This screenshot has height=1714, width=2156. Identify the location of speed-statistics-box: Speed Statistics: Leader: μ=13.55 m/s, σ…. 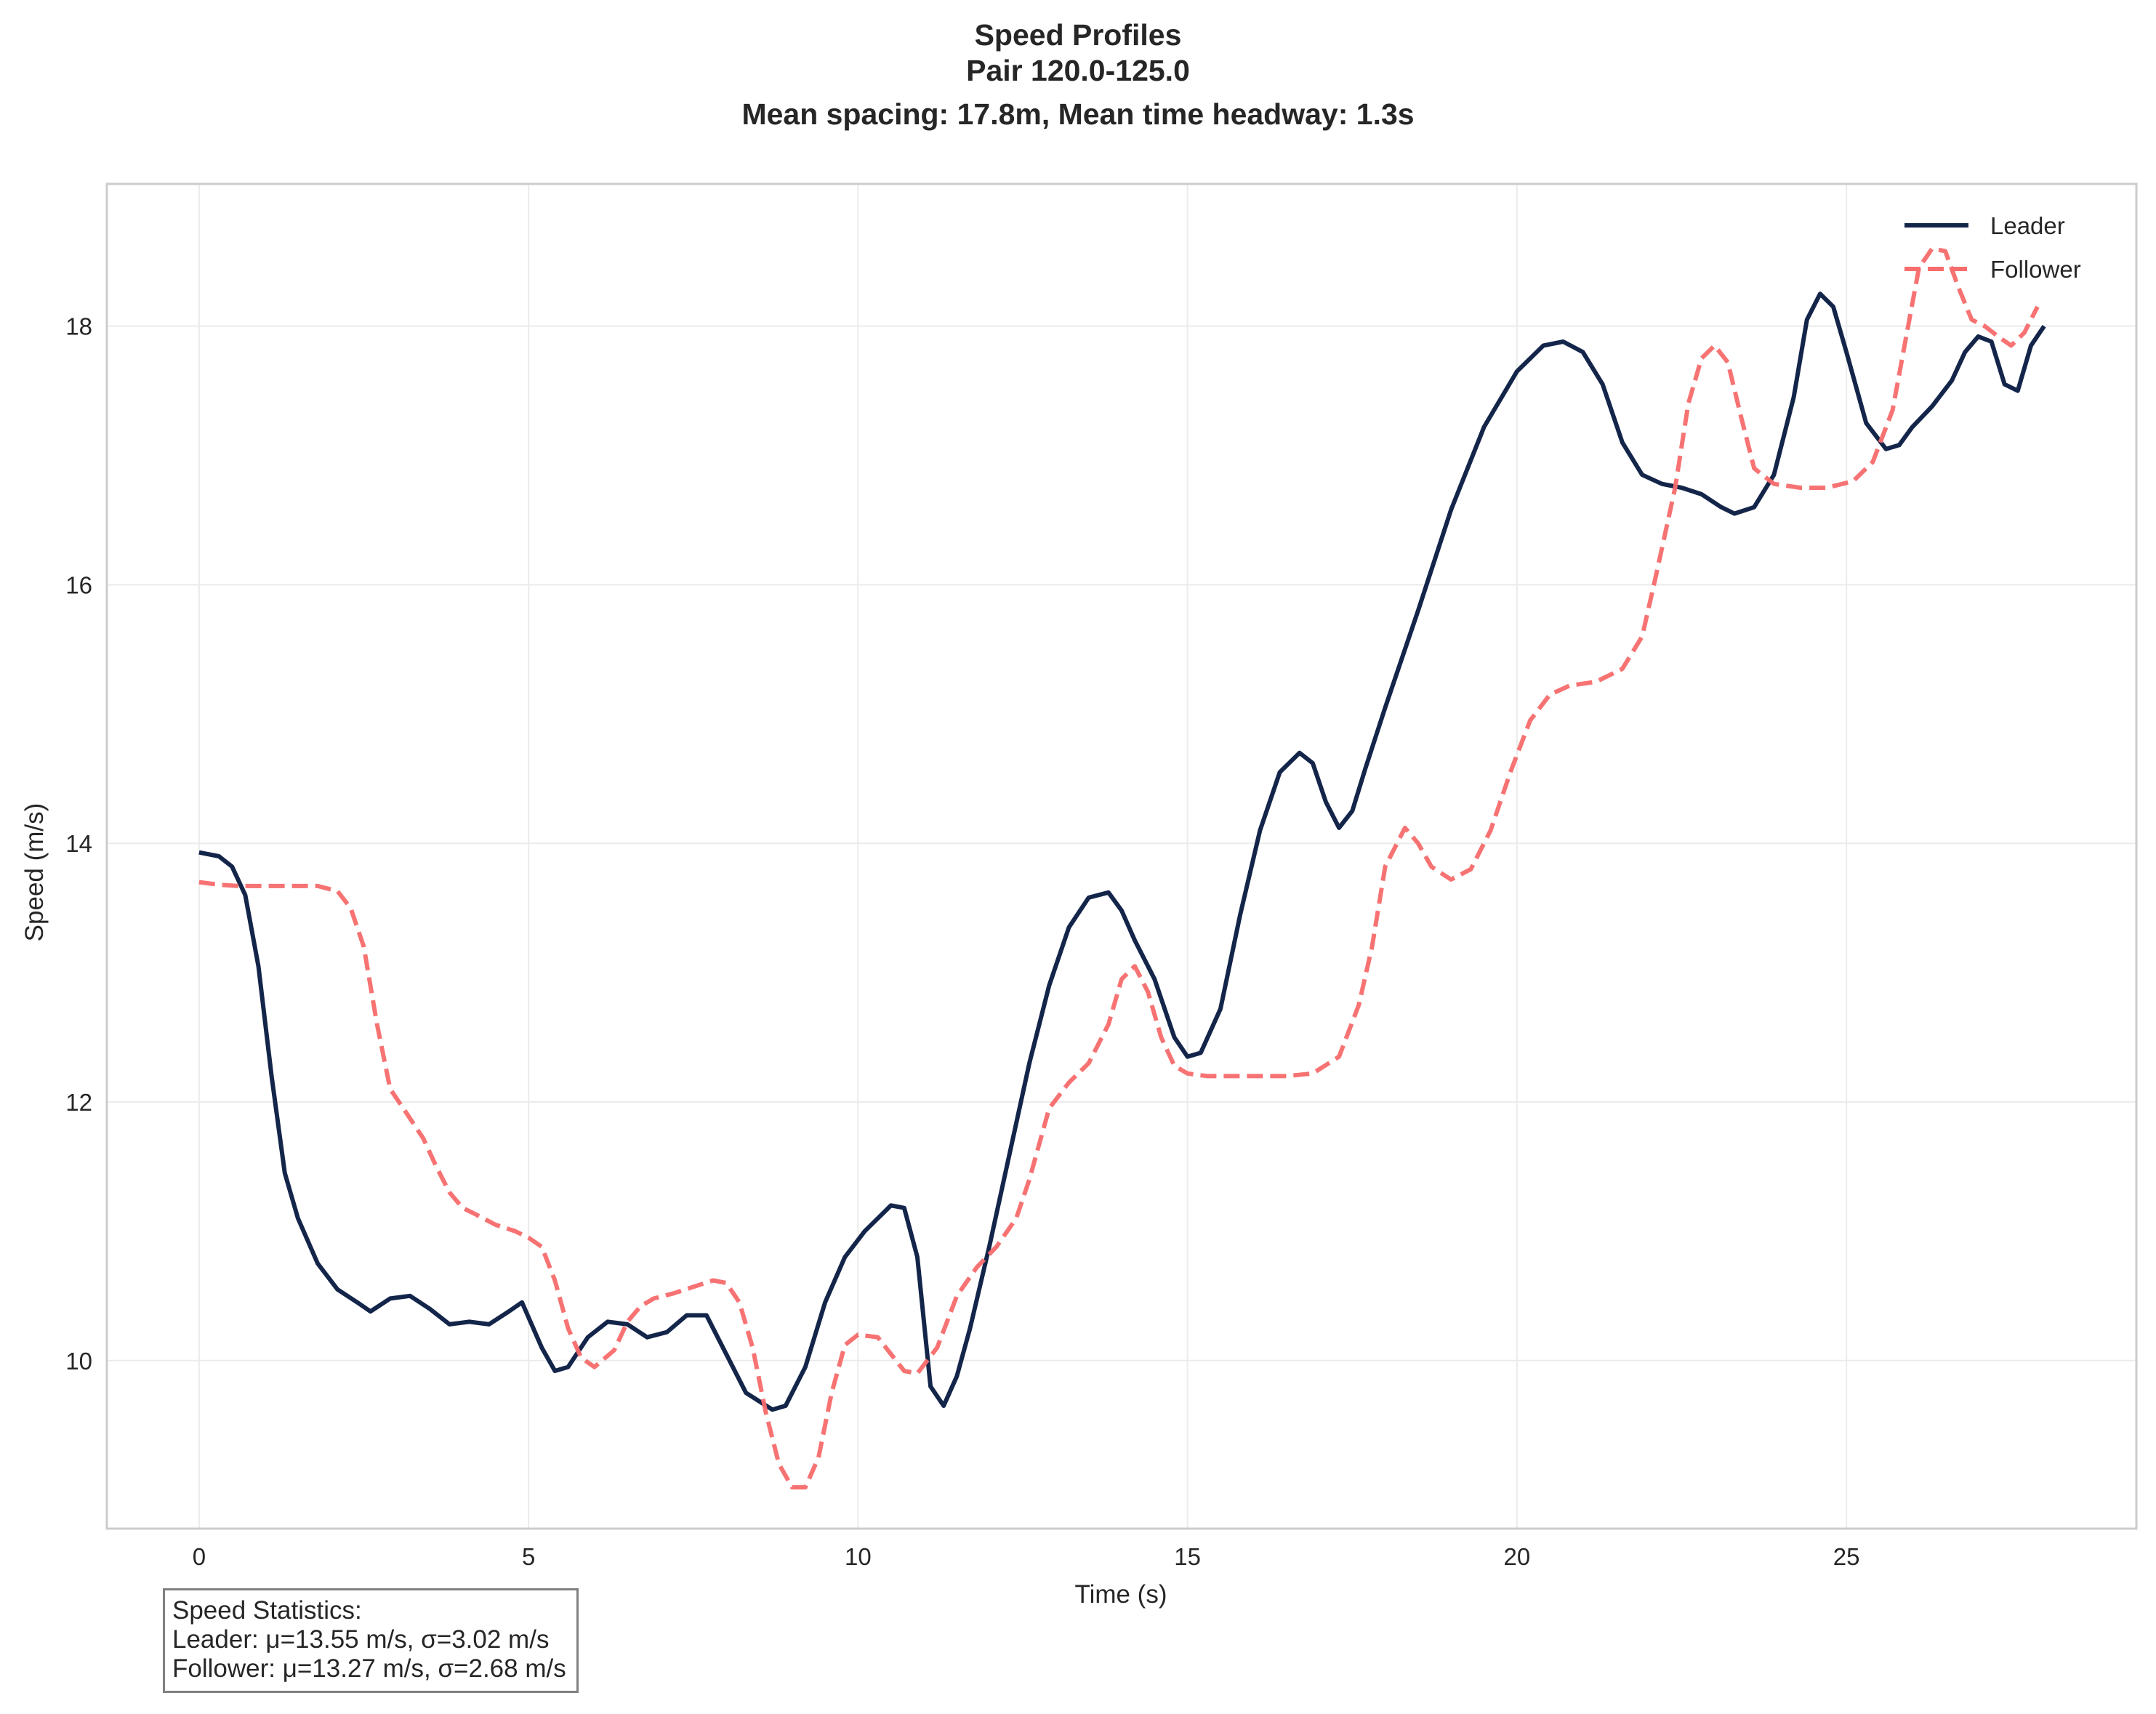
(371, 1641).